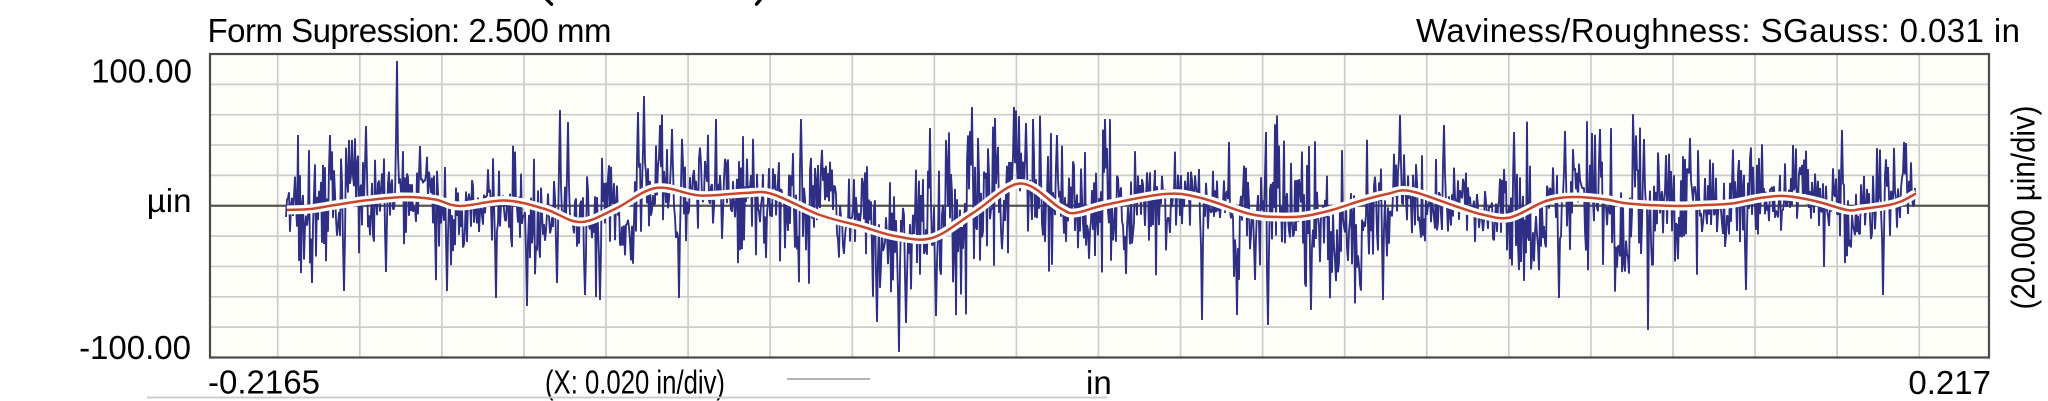  What do you see at coordinates (135, 347) in the screenshot?
I see `svg-text: -100.00` at bounding box center [135, 347].